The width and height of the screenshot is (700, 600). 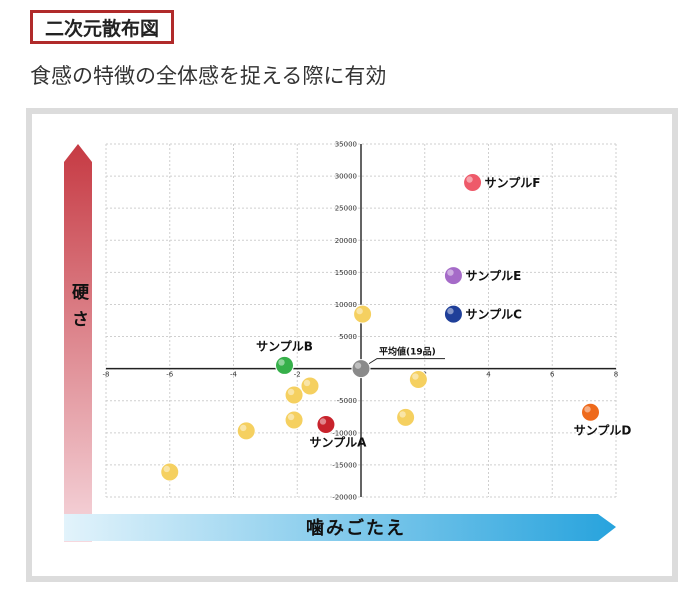 What do you see at coordinates (344, 433) in the screenshot?
I see `y-tick-label: -10000` at bounding box center [344, 433].